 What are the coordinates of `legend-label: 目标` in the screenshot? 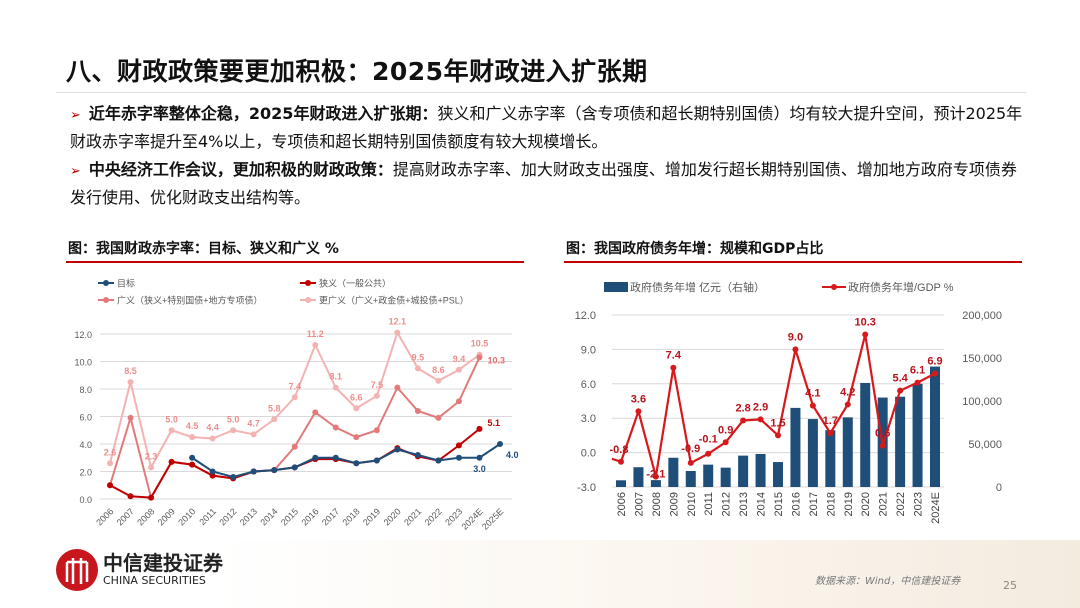 It's located at (126, 283).